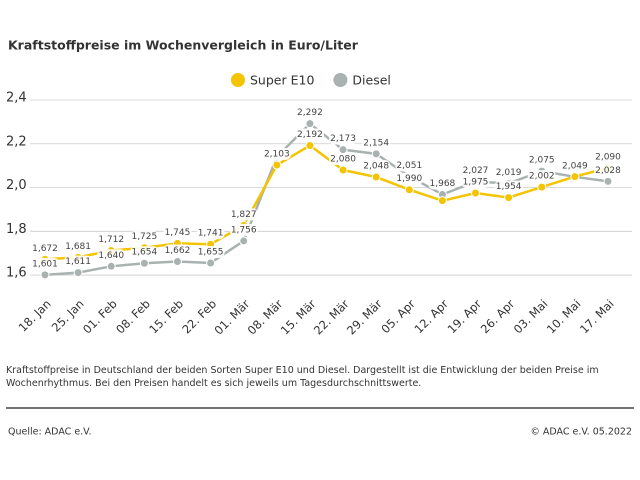 The image size is (640, 480). I want to click on value-label: 2,080, so click(343, 160).